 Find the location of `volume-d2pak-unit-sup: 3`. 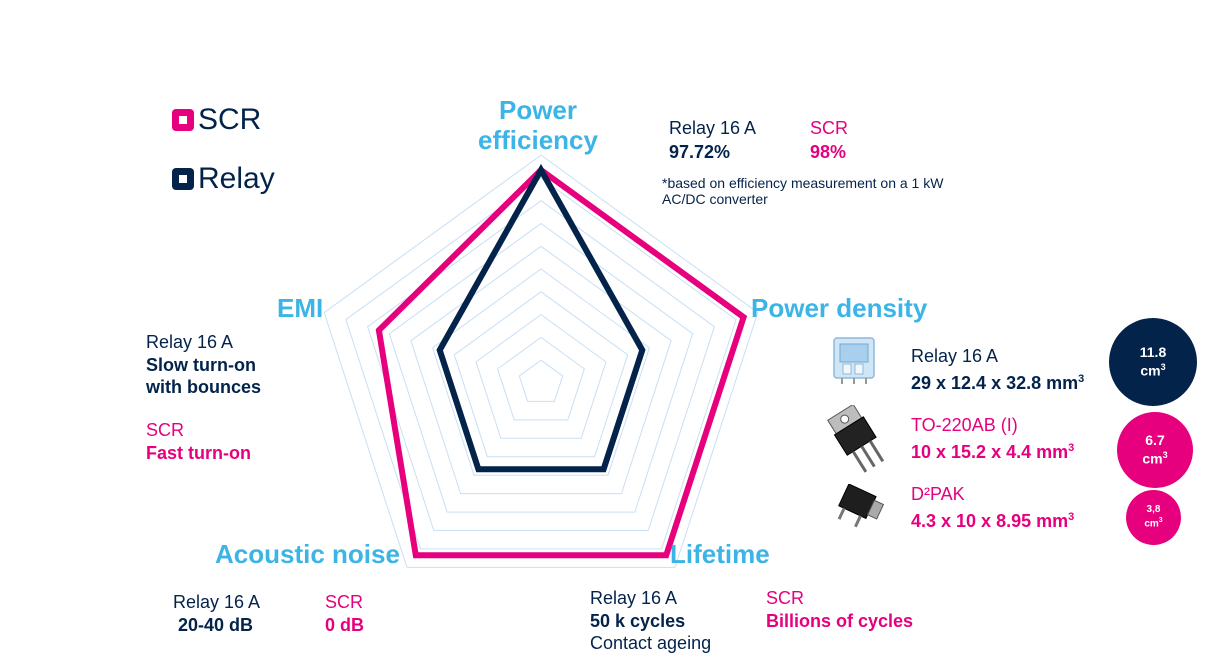

volume-d2pak-unit-sup: 3 is located at coordinates (1160, 520).